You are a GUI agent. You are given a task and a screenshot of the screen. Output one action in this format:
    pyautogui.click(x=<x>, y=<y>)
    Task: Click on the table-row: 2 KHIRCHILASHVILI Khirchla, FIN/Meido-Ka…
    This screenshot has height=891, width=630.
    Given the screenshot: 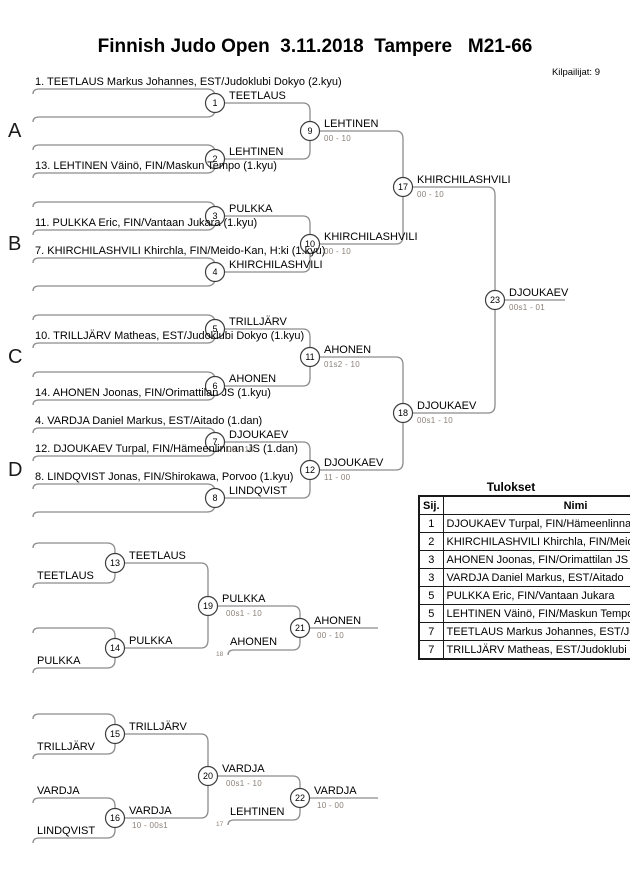 What is the action you would take?
    pyautogui.click(x=524, y=541)
    